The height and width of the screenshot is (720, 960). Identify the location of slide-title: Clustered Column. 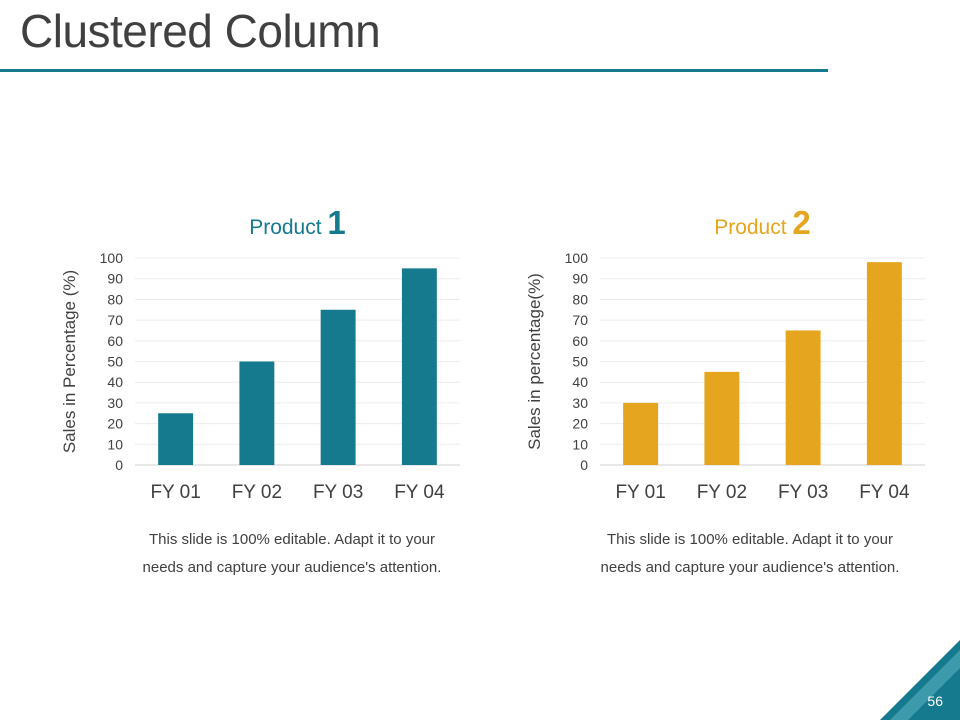
(200, 31).